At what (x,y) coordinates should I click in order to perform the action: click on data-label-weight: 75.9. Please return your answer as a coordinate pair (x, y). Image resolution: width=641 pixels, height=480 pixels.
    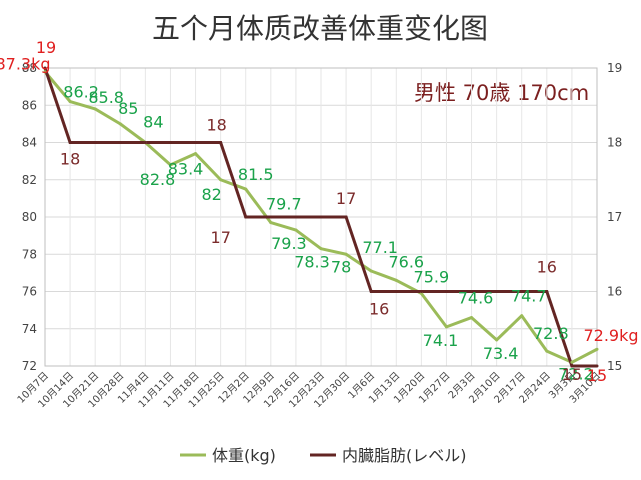
    Looking at the image, I should click on (432, 276).